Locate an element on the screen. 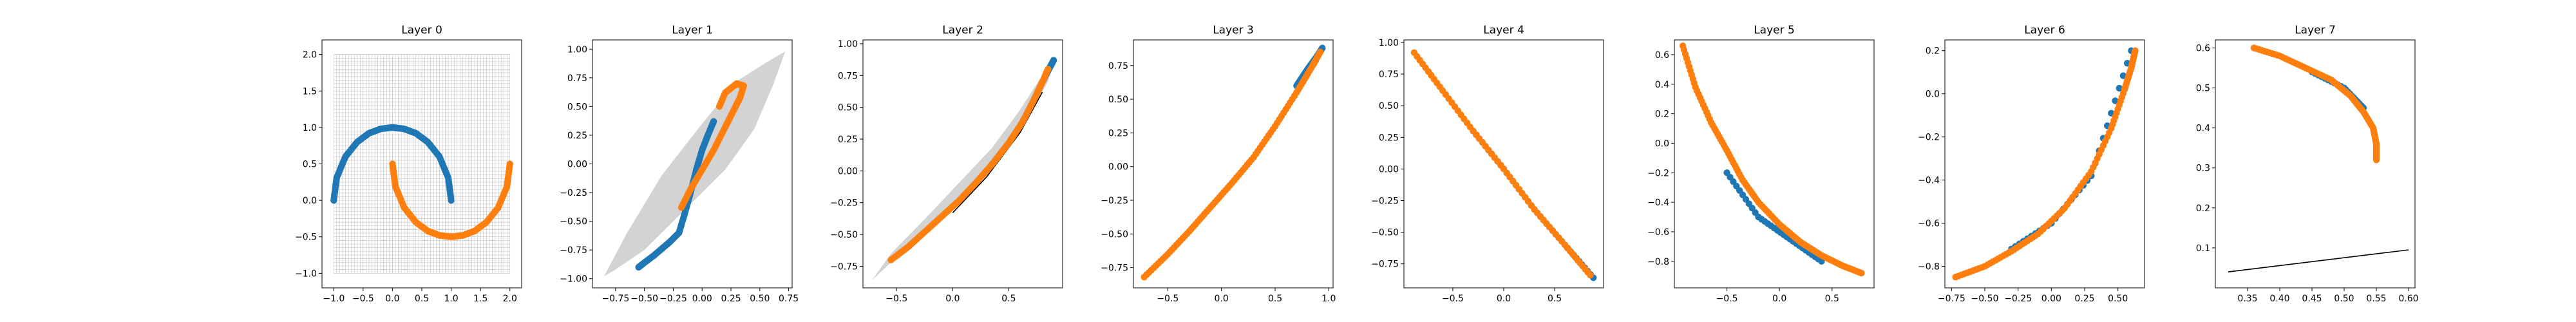 This screenshot has height=322, width=2576. x-tick-label: −1.0 is located at coordinates (334, 299).